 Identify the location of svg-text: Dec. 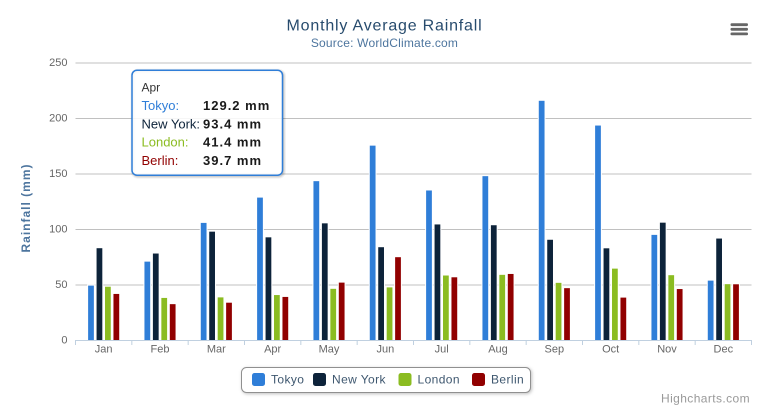
(724, 350).